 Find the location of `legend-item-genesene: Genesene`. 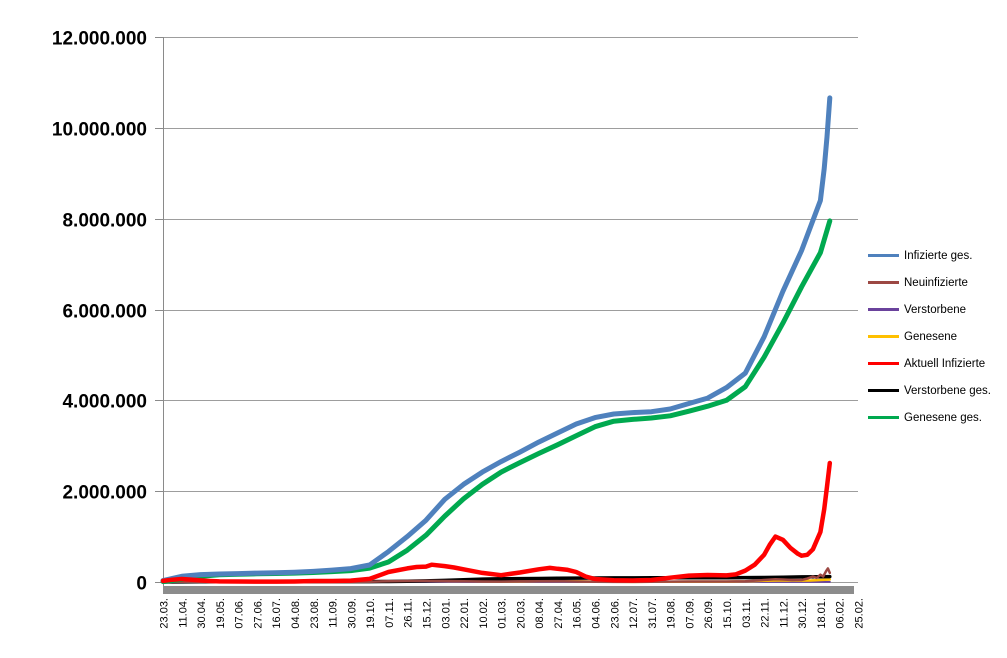

legend-item-genesene: Genesene is located at coordinates (929, 336).